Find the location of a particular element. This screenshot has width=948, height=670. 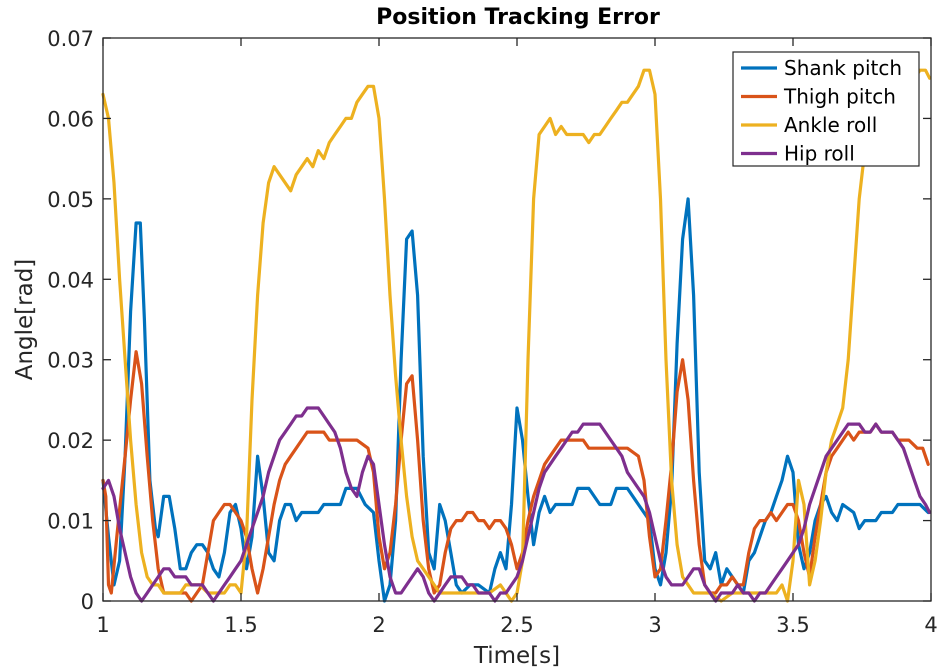

legend-label: Ankle roll is located at coordinates (830, 125).